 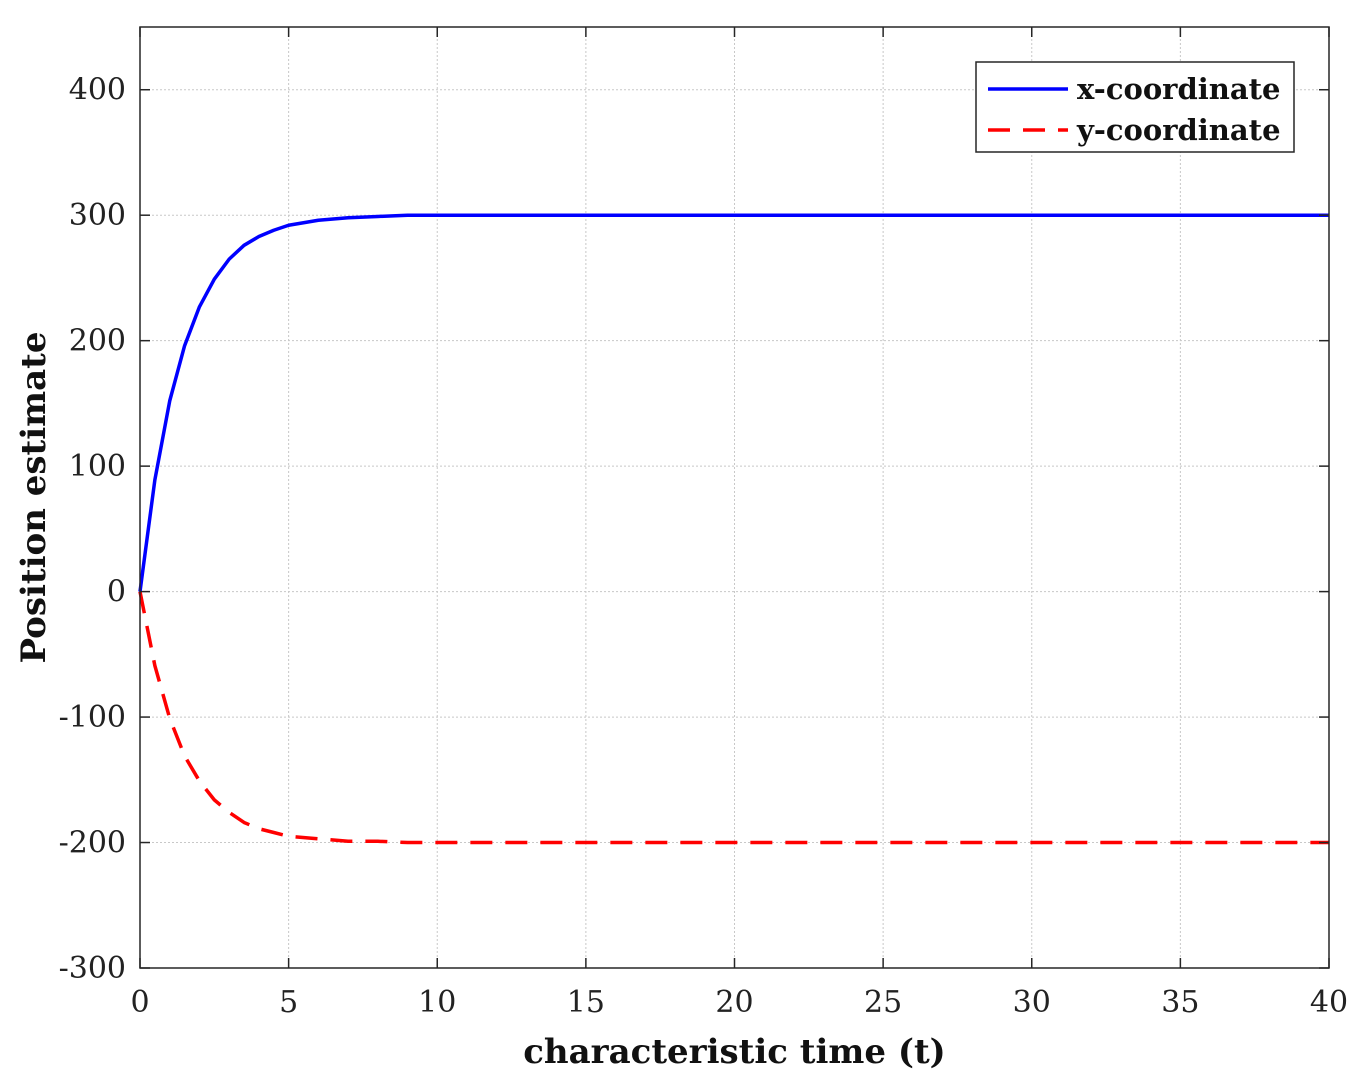 What do you see at coordinates (586, 1002) in the screenshot?
I see `x-tick-label: 15` at bounding box center [586, 1002].